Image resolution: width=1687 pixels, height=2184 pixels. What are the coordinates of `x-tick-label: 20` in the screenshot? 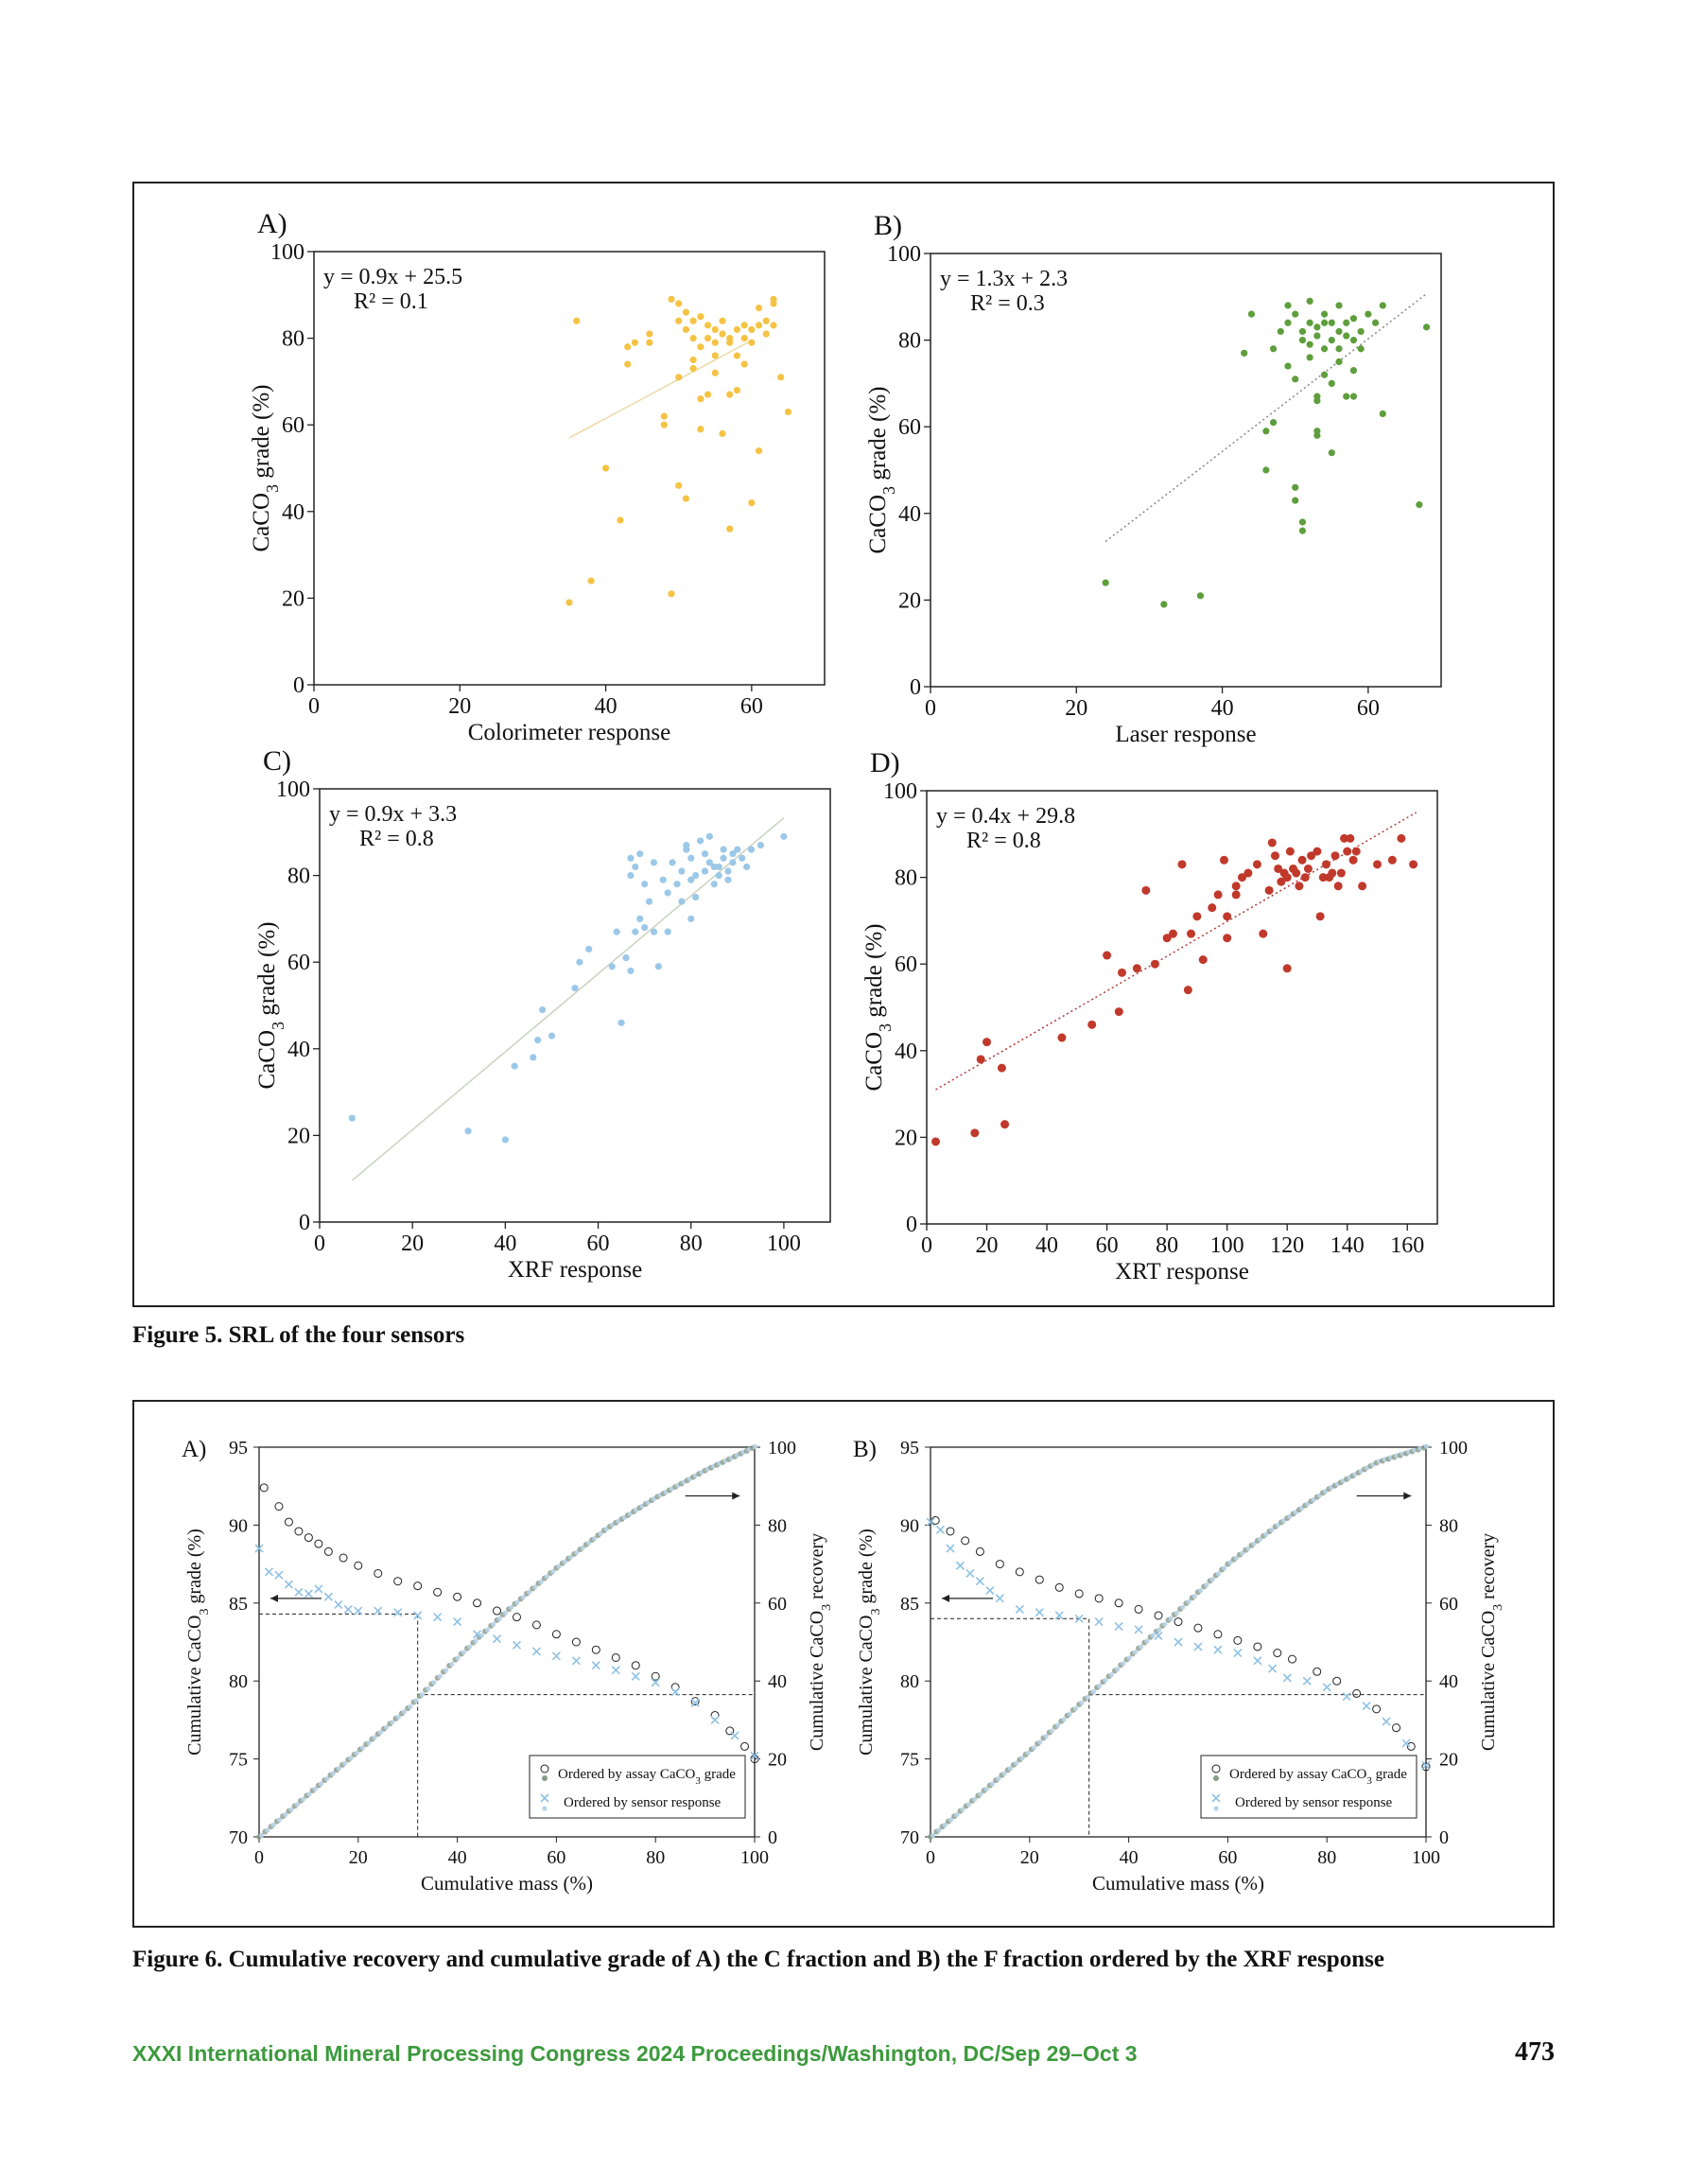 It's located at (412, 1244).